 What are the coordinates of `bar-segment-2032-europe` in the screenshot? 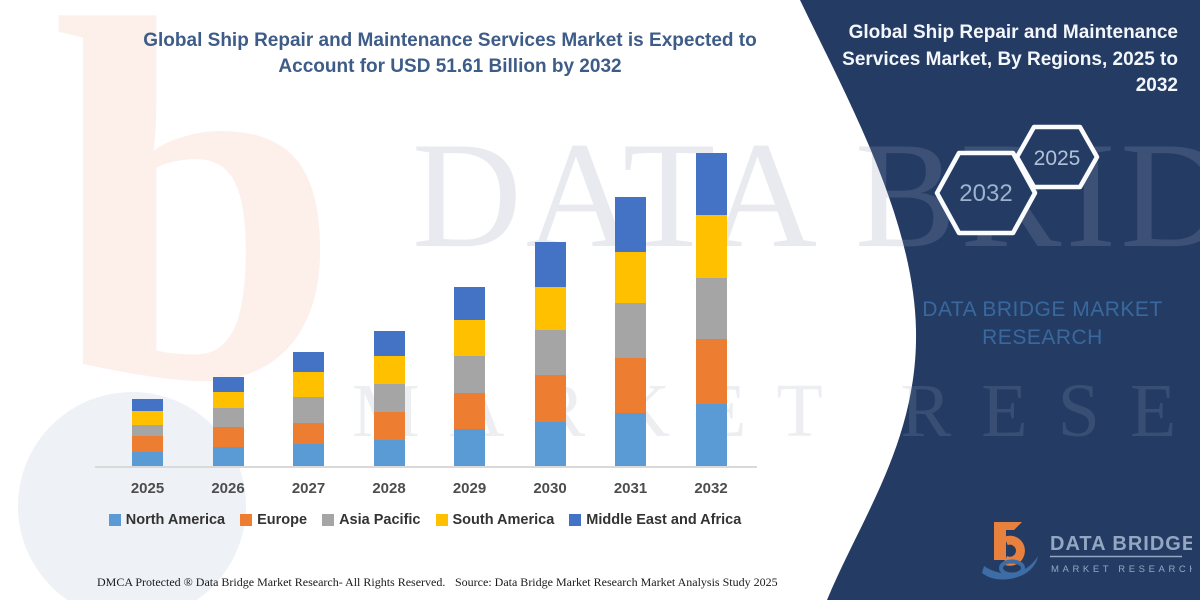 It's located at (711, 372).